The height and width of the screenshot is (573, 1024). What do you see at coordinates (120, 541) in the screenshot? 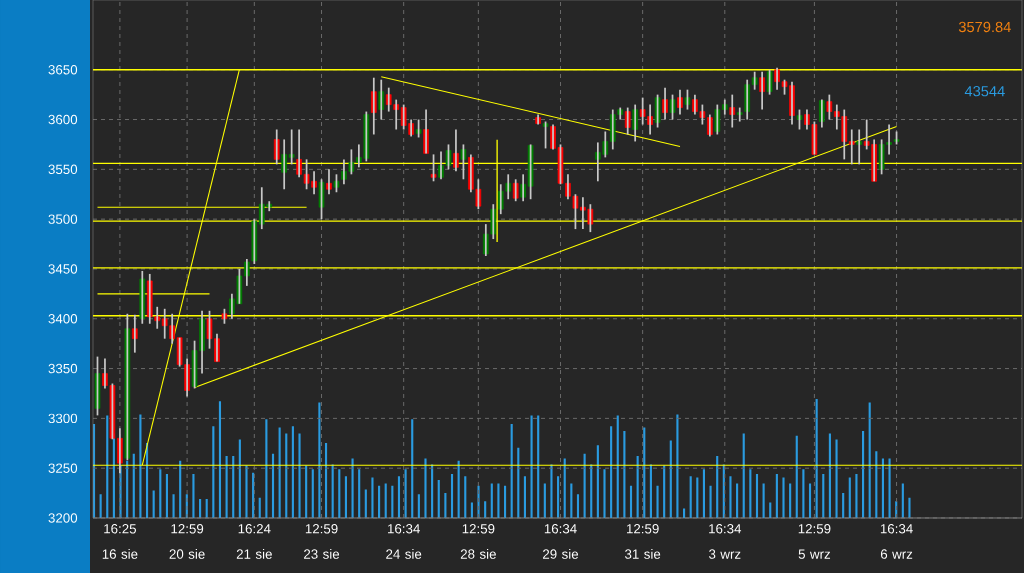
I see `x-tick-label: 16:25 16 sie` at bounding box center [120, 541].